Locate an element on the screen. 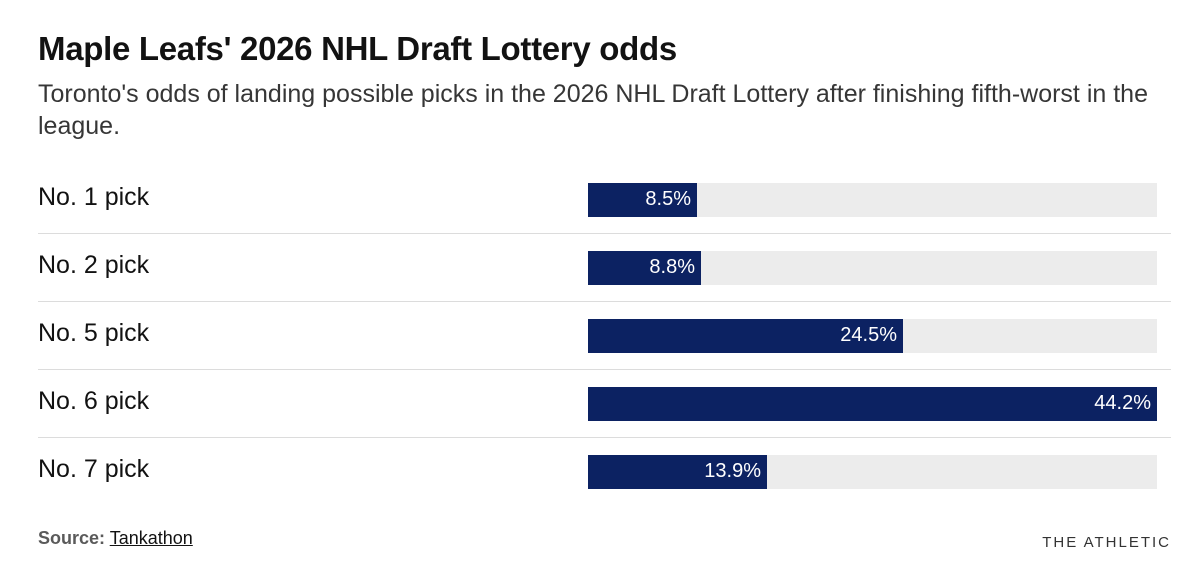 The image size is (1199, 576). source-label: Source: is located at coordinates (72, 538).